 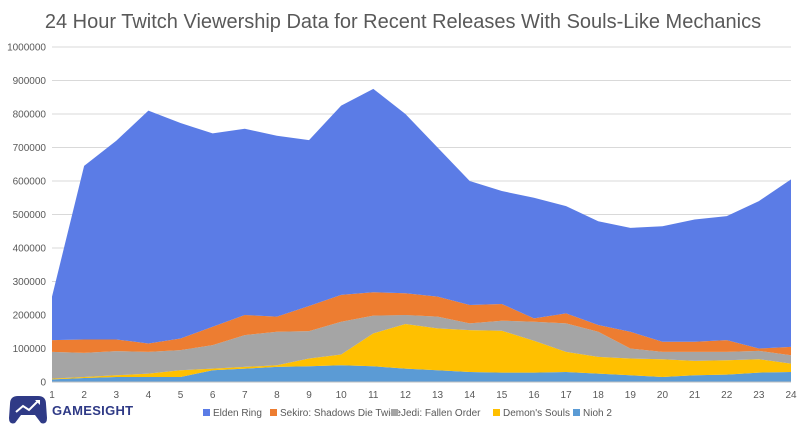 What do you see at coordinates (309, 395) in the screenshot?
I see `x-tick-label: 9` at bounding box center [309, 395].